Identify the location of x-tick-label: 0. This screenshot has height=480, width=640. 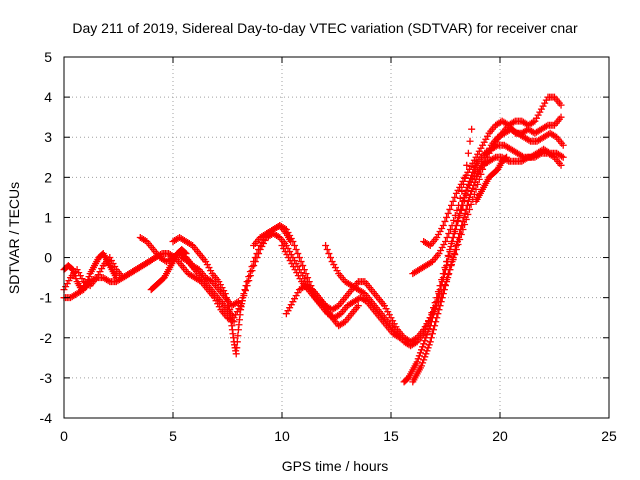
(64, 436).